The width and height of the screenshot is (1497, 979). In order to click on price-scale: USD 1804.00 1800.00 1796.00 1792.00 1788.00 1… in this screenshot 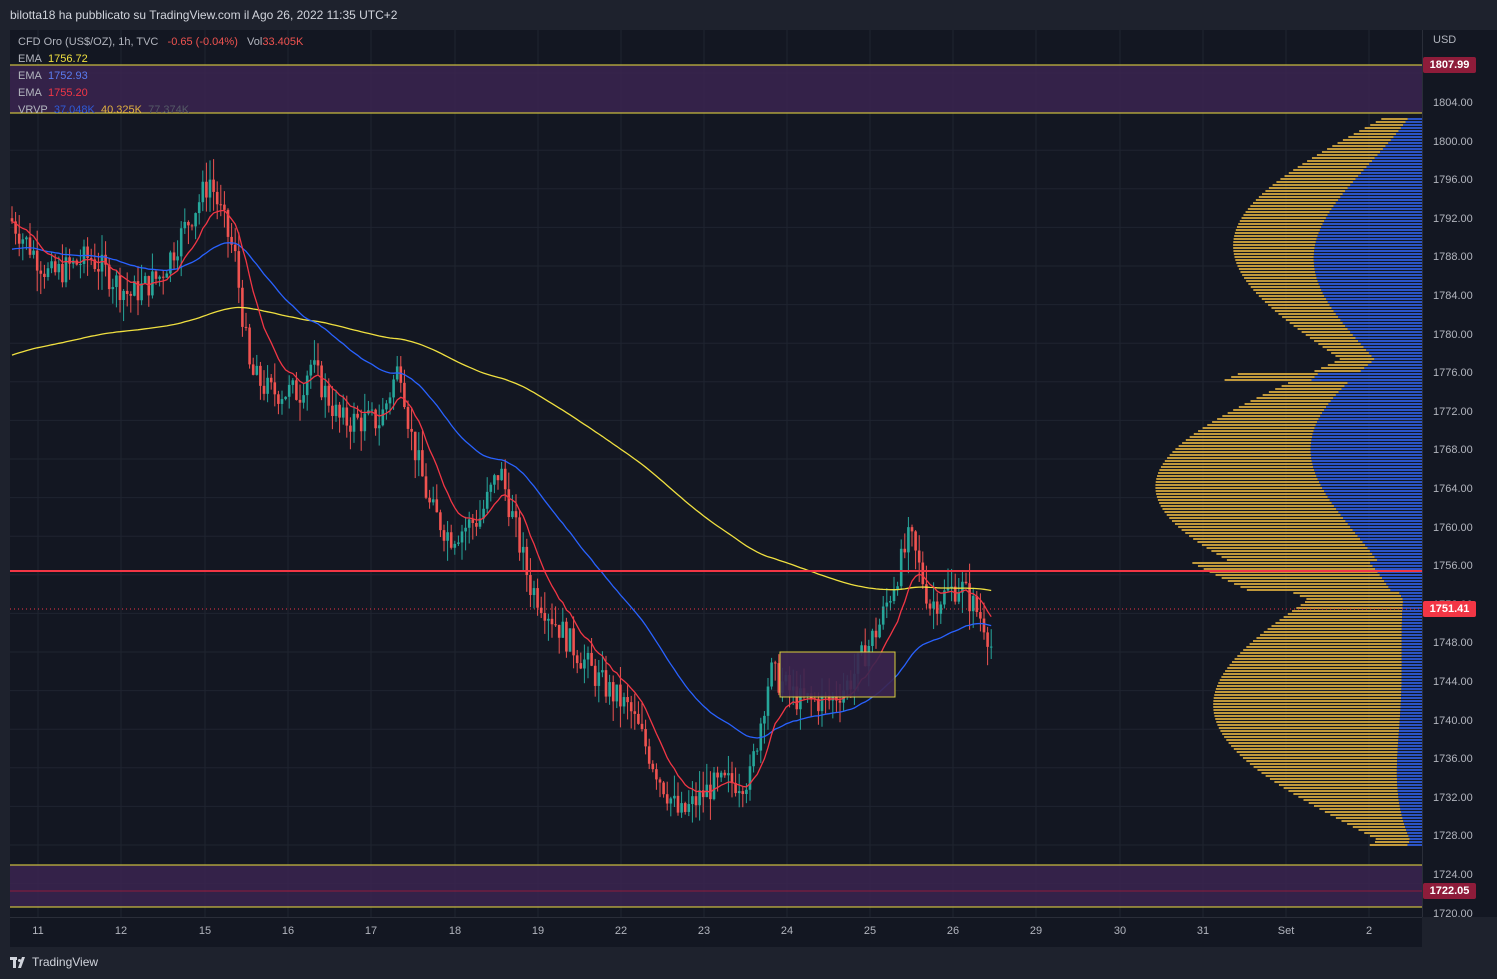, I will do `click(1459, 475)`.